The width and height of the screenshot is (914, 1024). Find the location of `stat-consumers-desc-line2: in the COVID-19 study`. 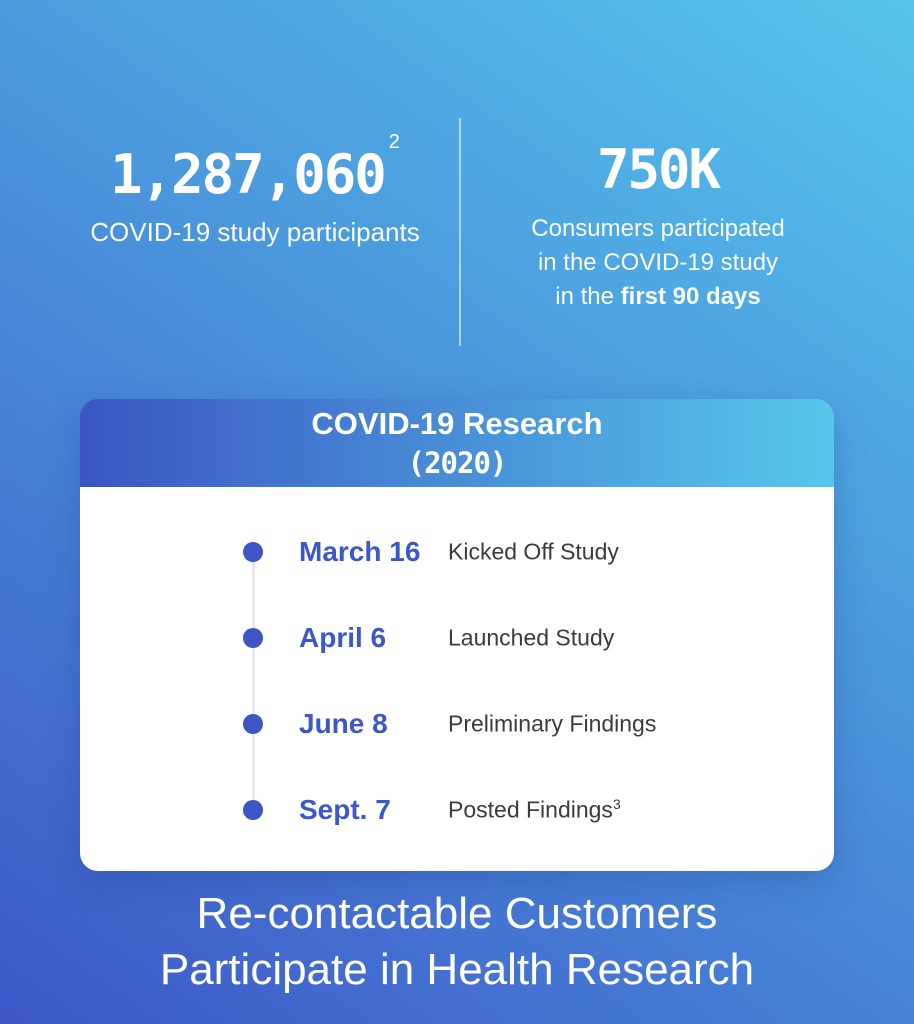

stat-consumers-desc-line2: in the COVID-19 study is located at coordinates (658, 262).